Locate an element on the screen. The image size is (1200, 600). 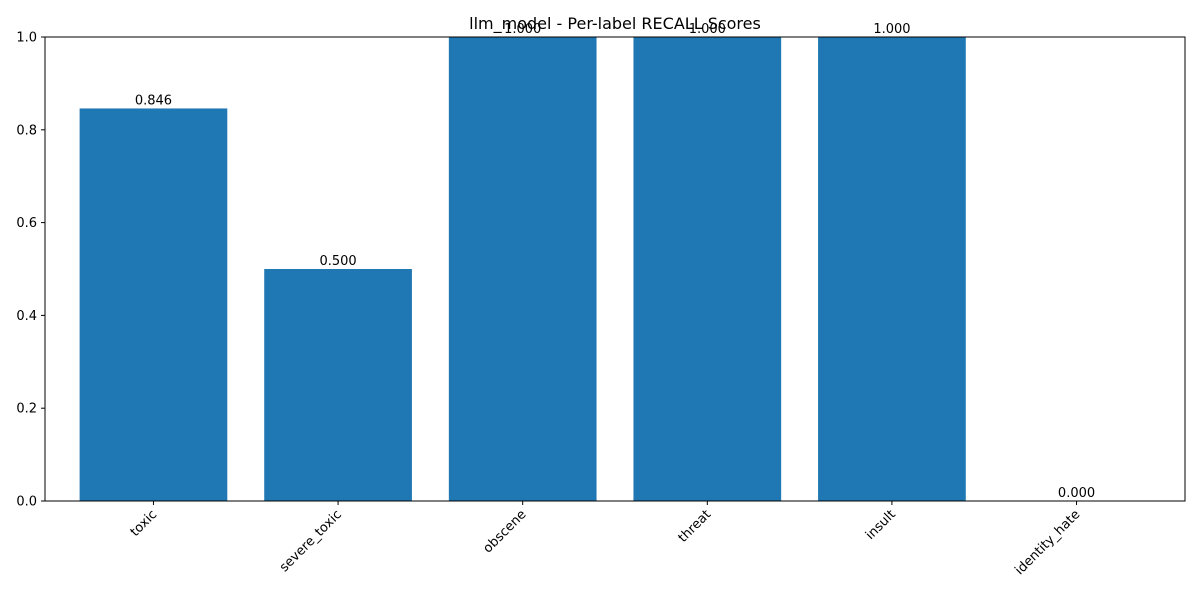
y-tick-label: 0.4 is located at coordinates (26, 316).